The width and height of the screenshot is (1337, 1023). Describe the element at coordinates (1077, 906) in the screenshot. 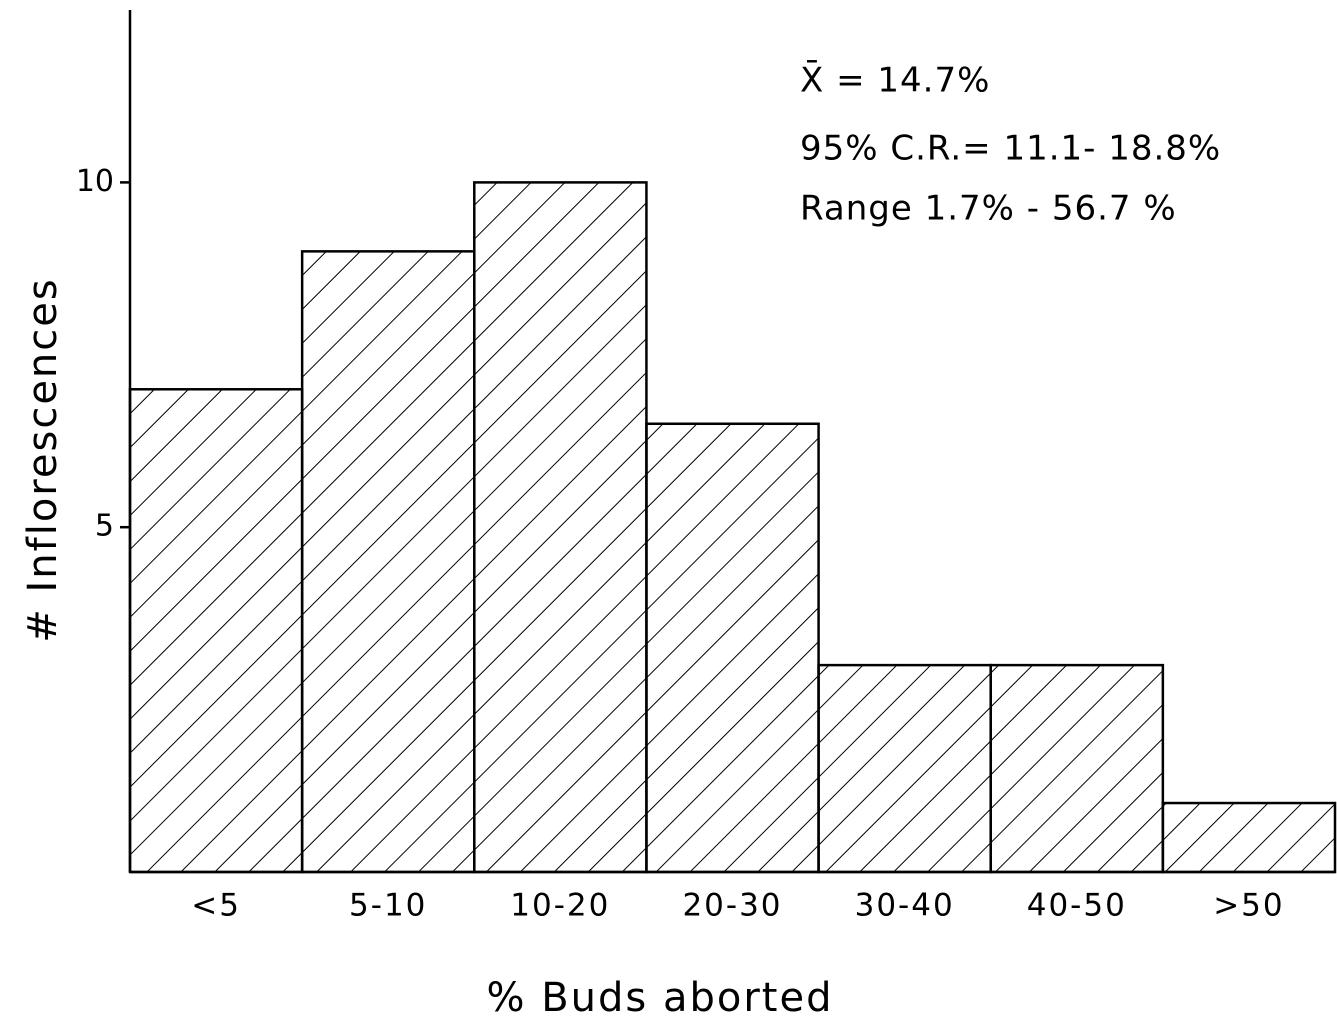

I see `x-tick-label: 40-50` at that location.